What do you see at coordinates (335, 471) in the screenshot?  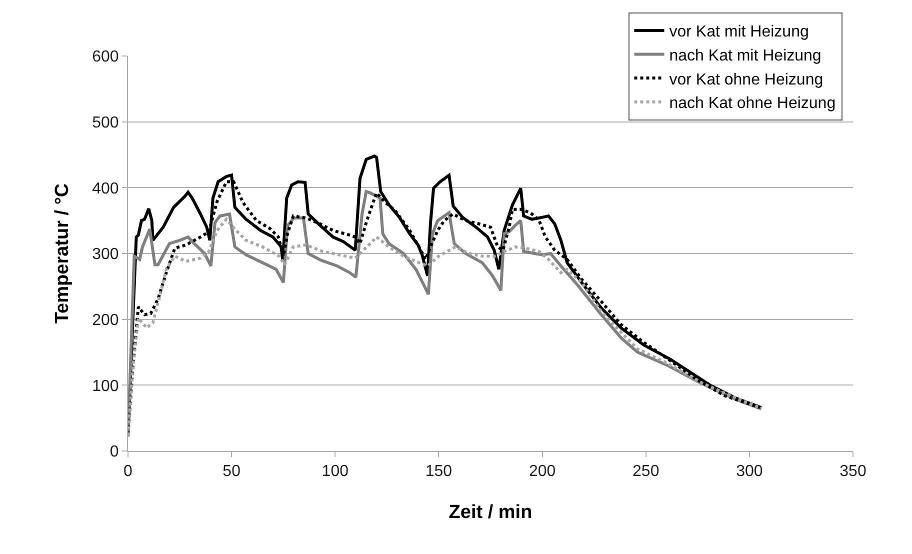 I see `x-tick-label: 100` at bounding box center [335, 471].